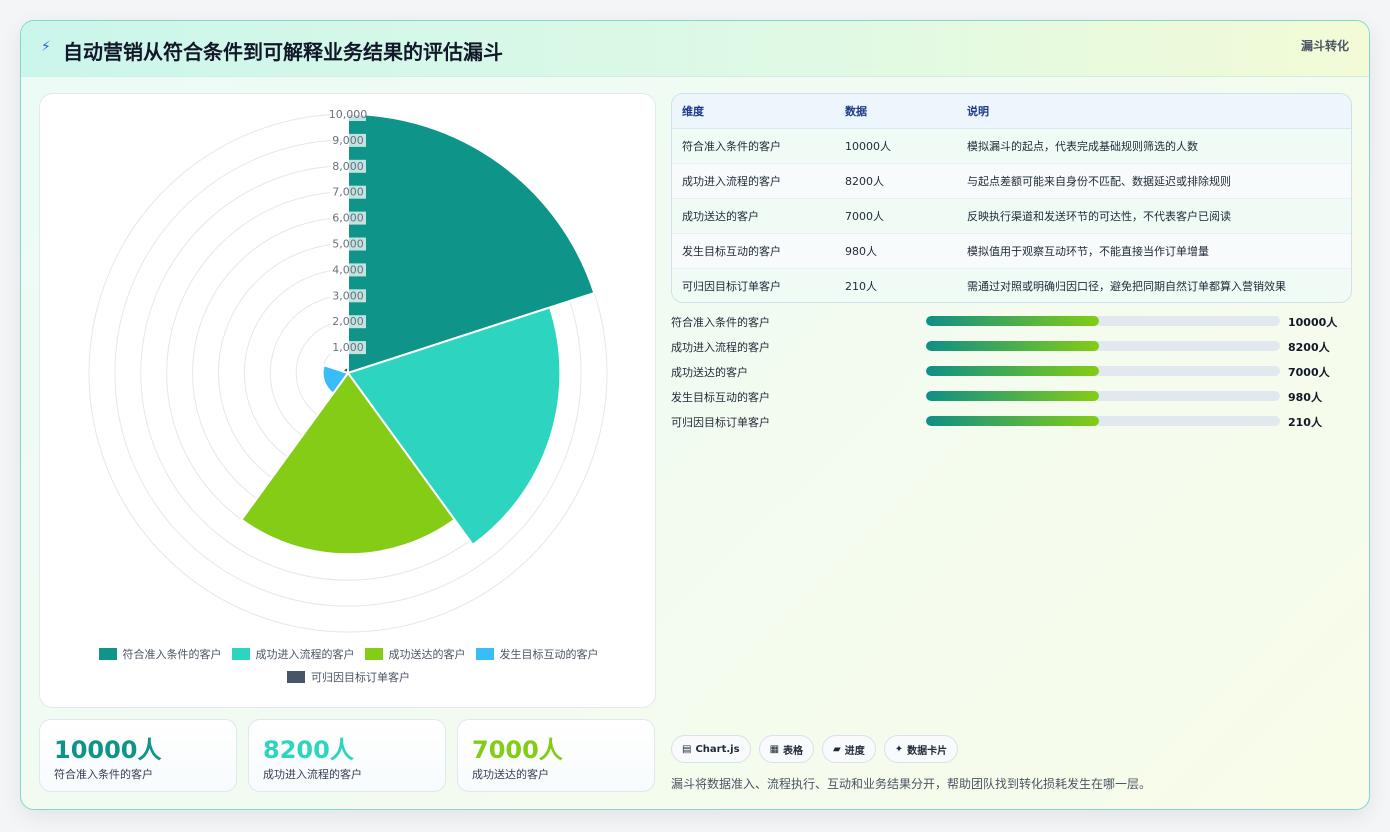 The image size is (1390, 832). I want to click on sparkle-icon: ✦, so click(899, 749).